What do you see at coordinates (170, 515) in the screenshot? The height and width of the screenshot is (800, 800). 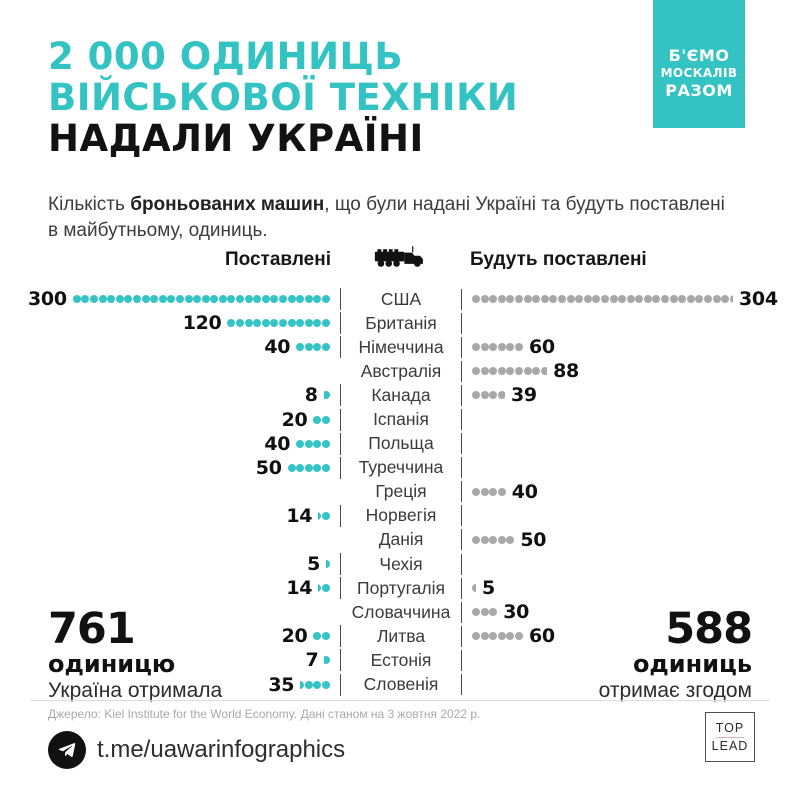 I see `delivered-cell: 14` at bounding box center [170, 515].